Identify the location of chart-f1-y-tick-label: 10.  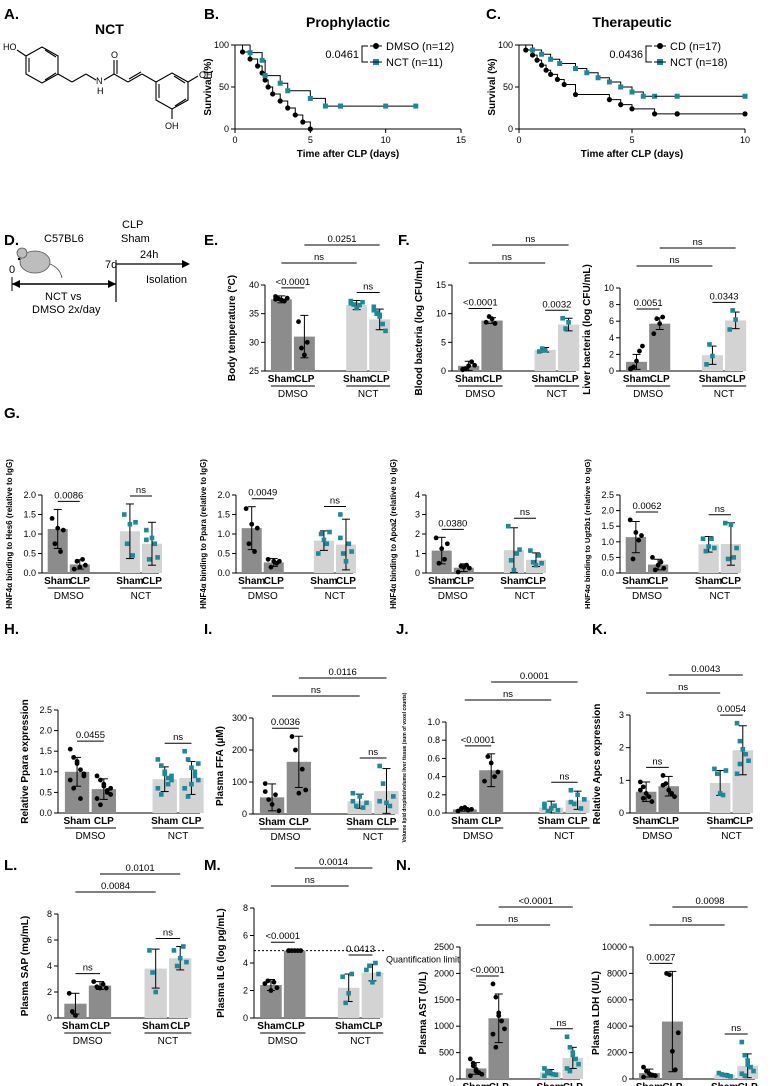
(441, 314).